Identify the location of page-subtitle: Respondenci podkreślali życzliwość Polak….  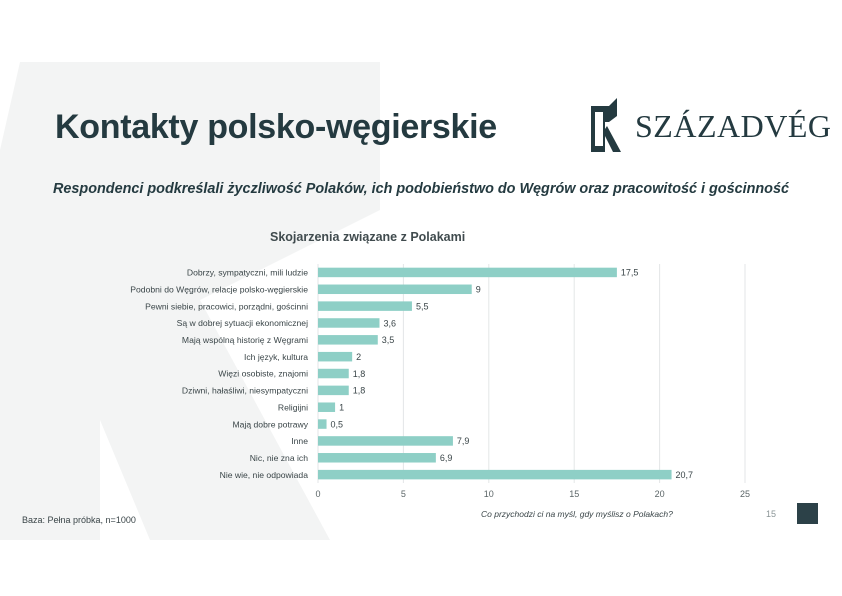
(421, 189).